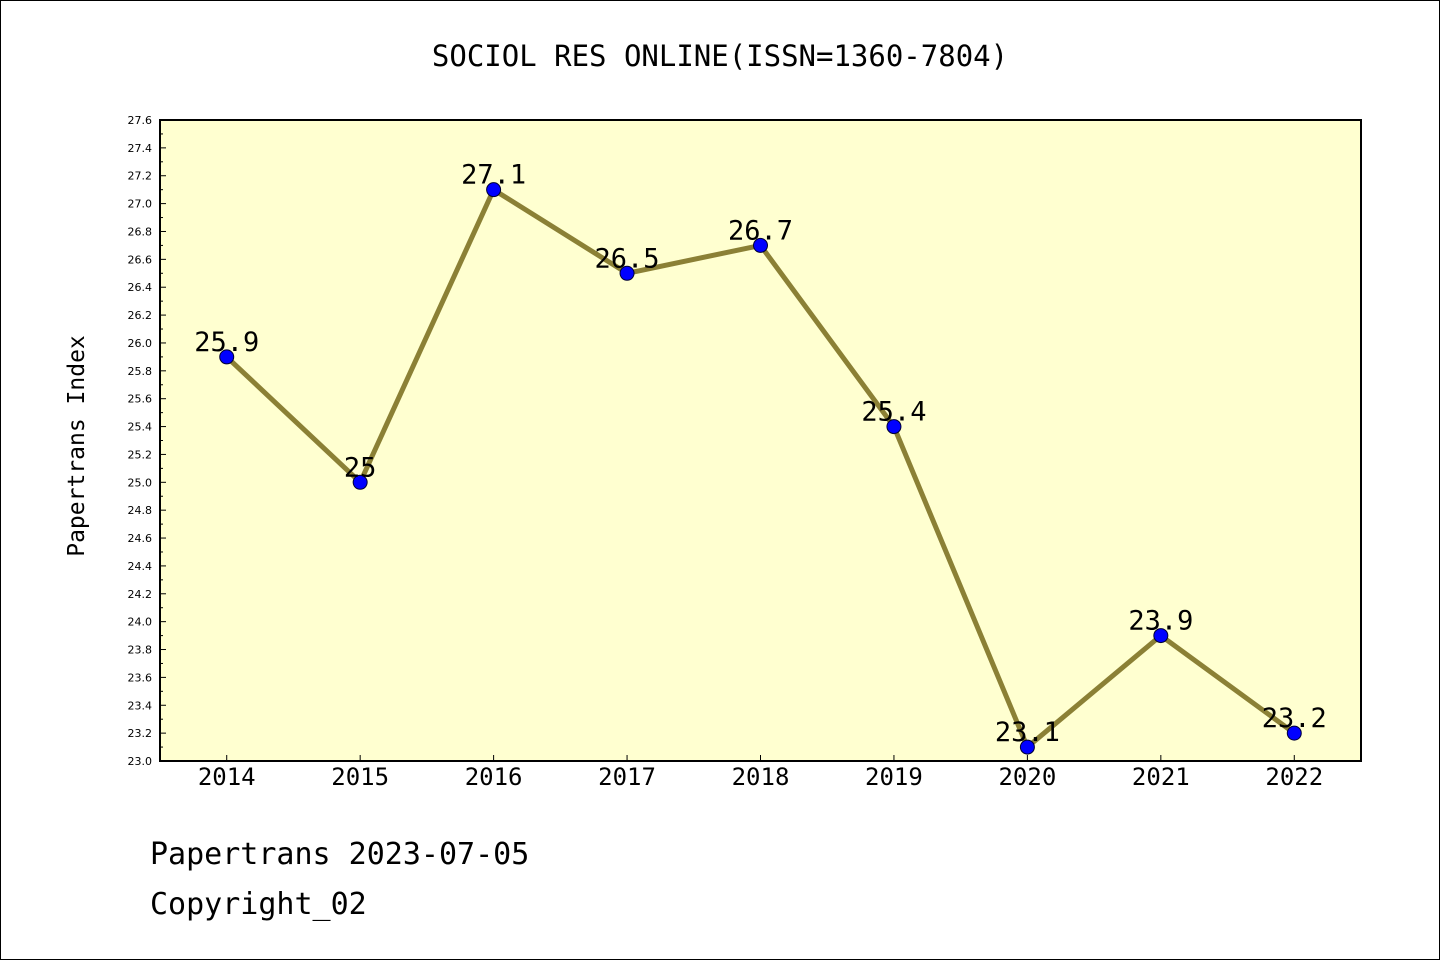 The width and height of the screenshot is (1440, 960). Describe the element at coordinates (140, 343) in the screenshot. I see `y-tick-label: 26.0` at that location.